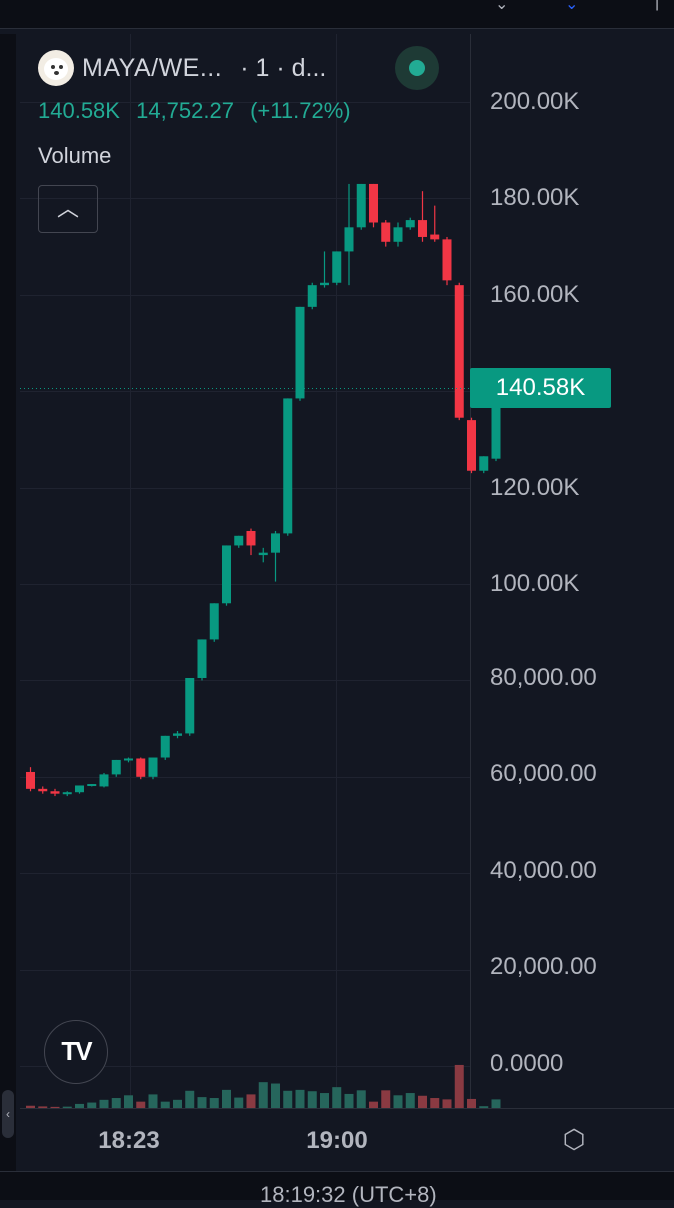 The image size is (674, 1208). What do you see at coordinates (543, 677) in the screenshot?
I see `price-tick-label: 80,000.00` at bounding box center [543, 677].